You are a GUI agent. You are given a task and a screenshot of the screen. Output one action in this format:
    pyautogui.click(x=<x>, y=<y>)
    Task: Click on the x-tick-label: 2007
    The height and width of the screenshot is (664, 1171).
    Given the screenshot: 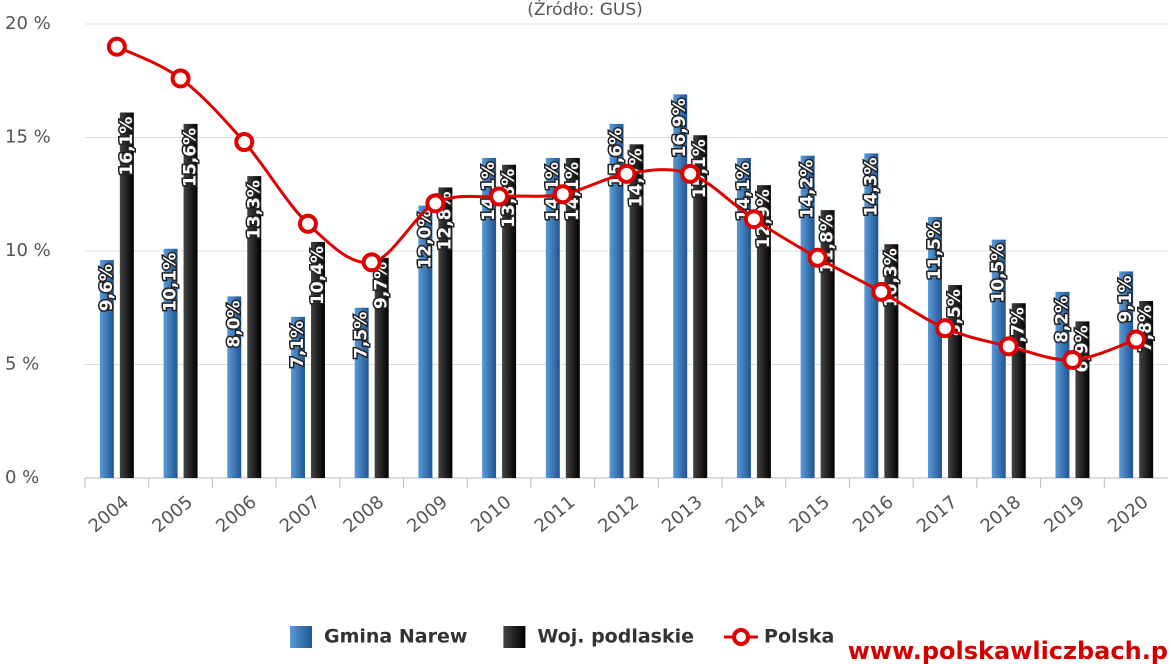 What is the action you would take?
    pyautogui.click(x=300, y=515)
    